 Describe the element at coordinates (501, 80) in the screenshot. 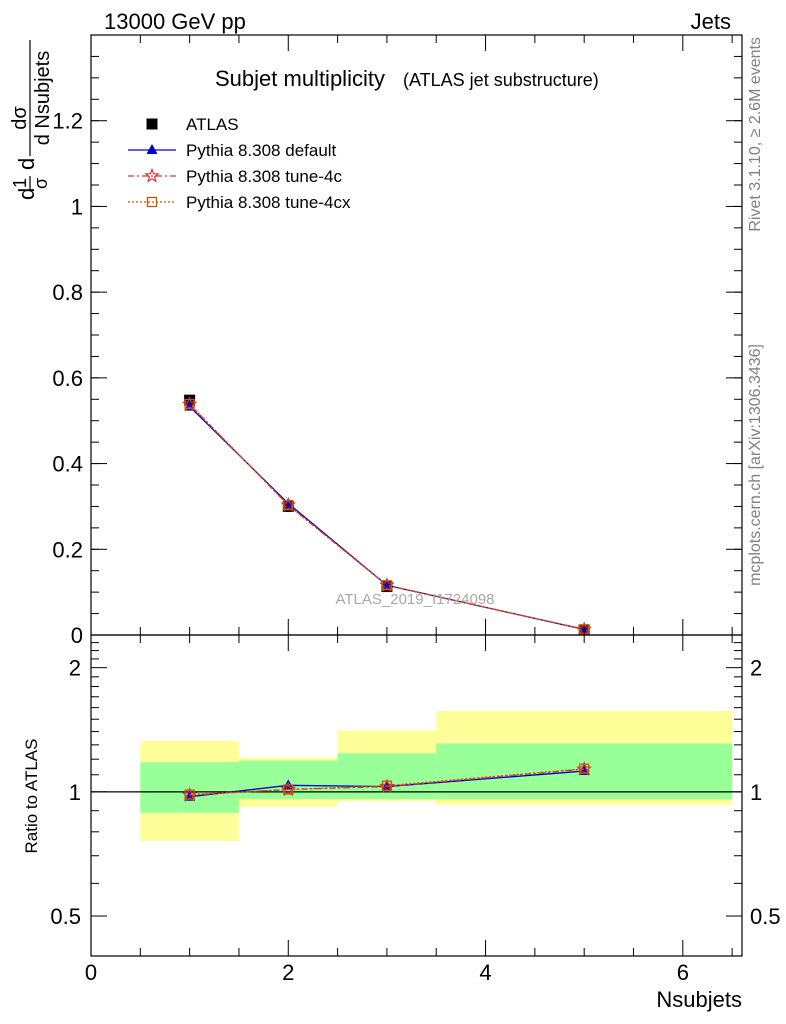

I see `chart-subtitle: (ATLAS jet substructure)` at that location.